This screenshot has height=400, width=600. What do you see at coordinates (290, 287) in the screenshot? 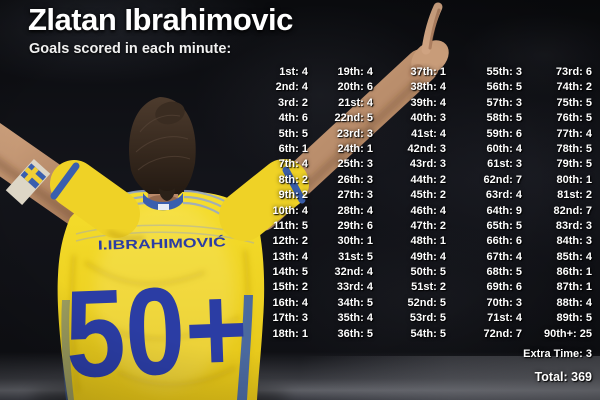
I see `goal-cell-15th: 15th: 2` at bounding box center [290, 287].